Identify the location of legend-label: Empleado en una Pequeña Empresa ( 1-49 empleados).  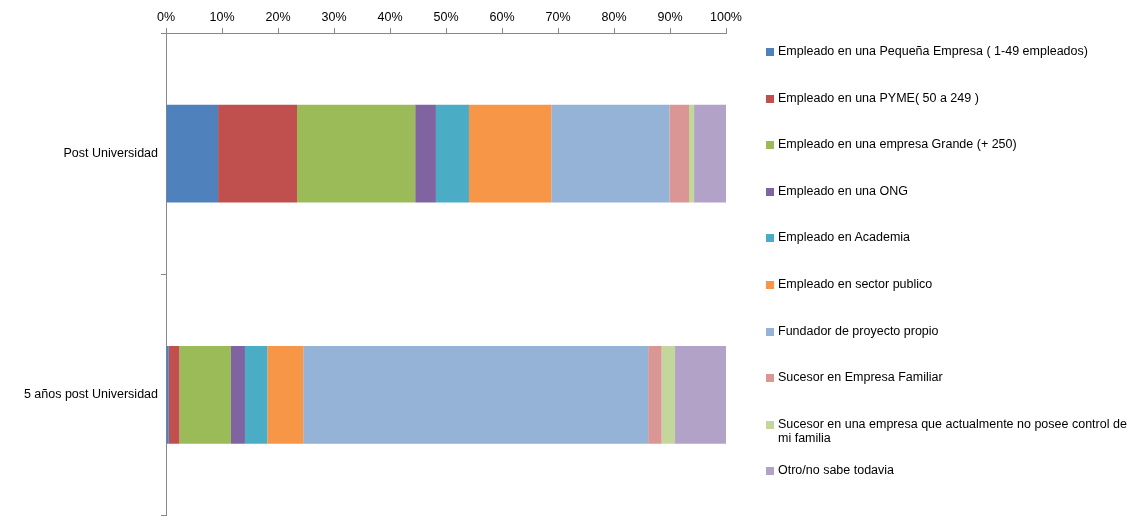
(933, 51).